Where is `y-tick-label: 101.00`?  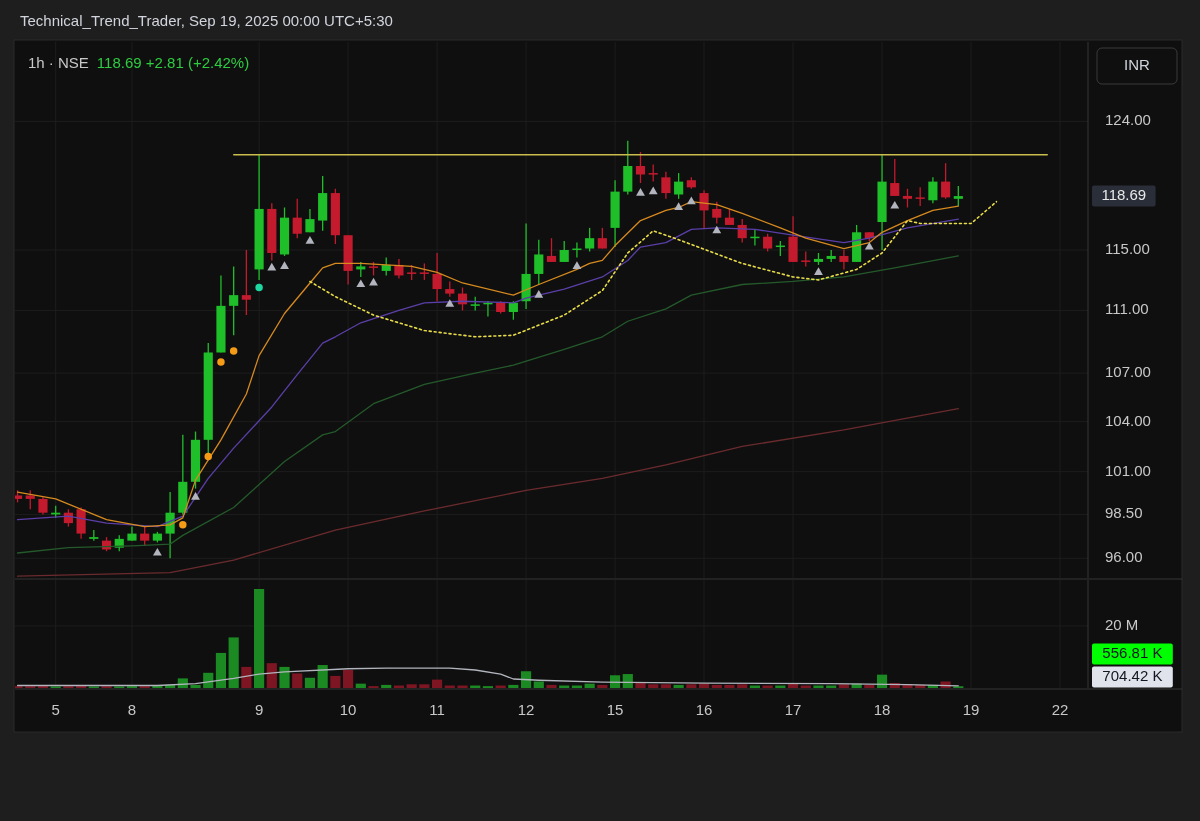
y-tick-label: 101.00 is located at coordinates (1128, 470).